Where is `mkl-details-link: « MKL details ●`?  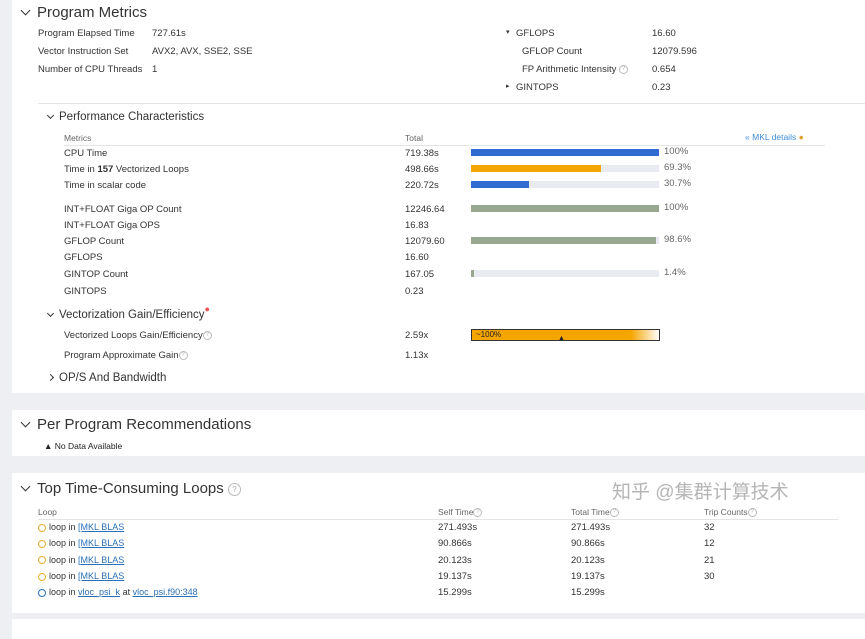 mkl-details-link: « MKL details ● is located at coordinates (774, 137).